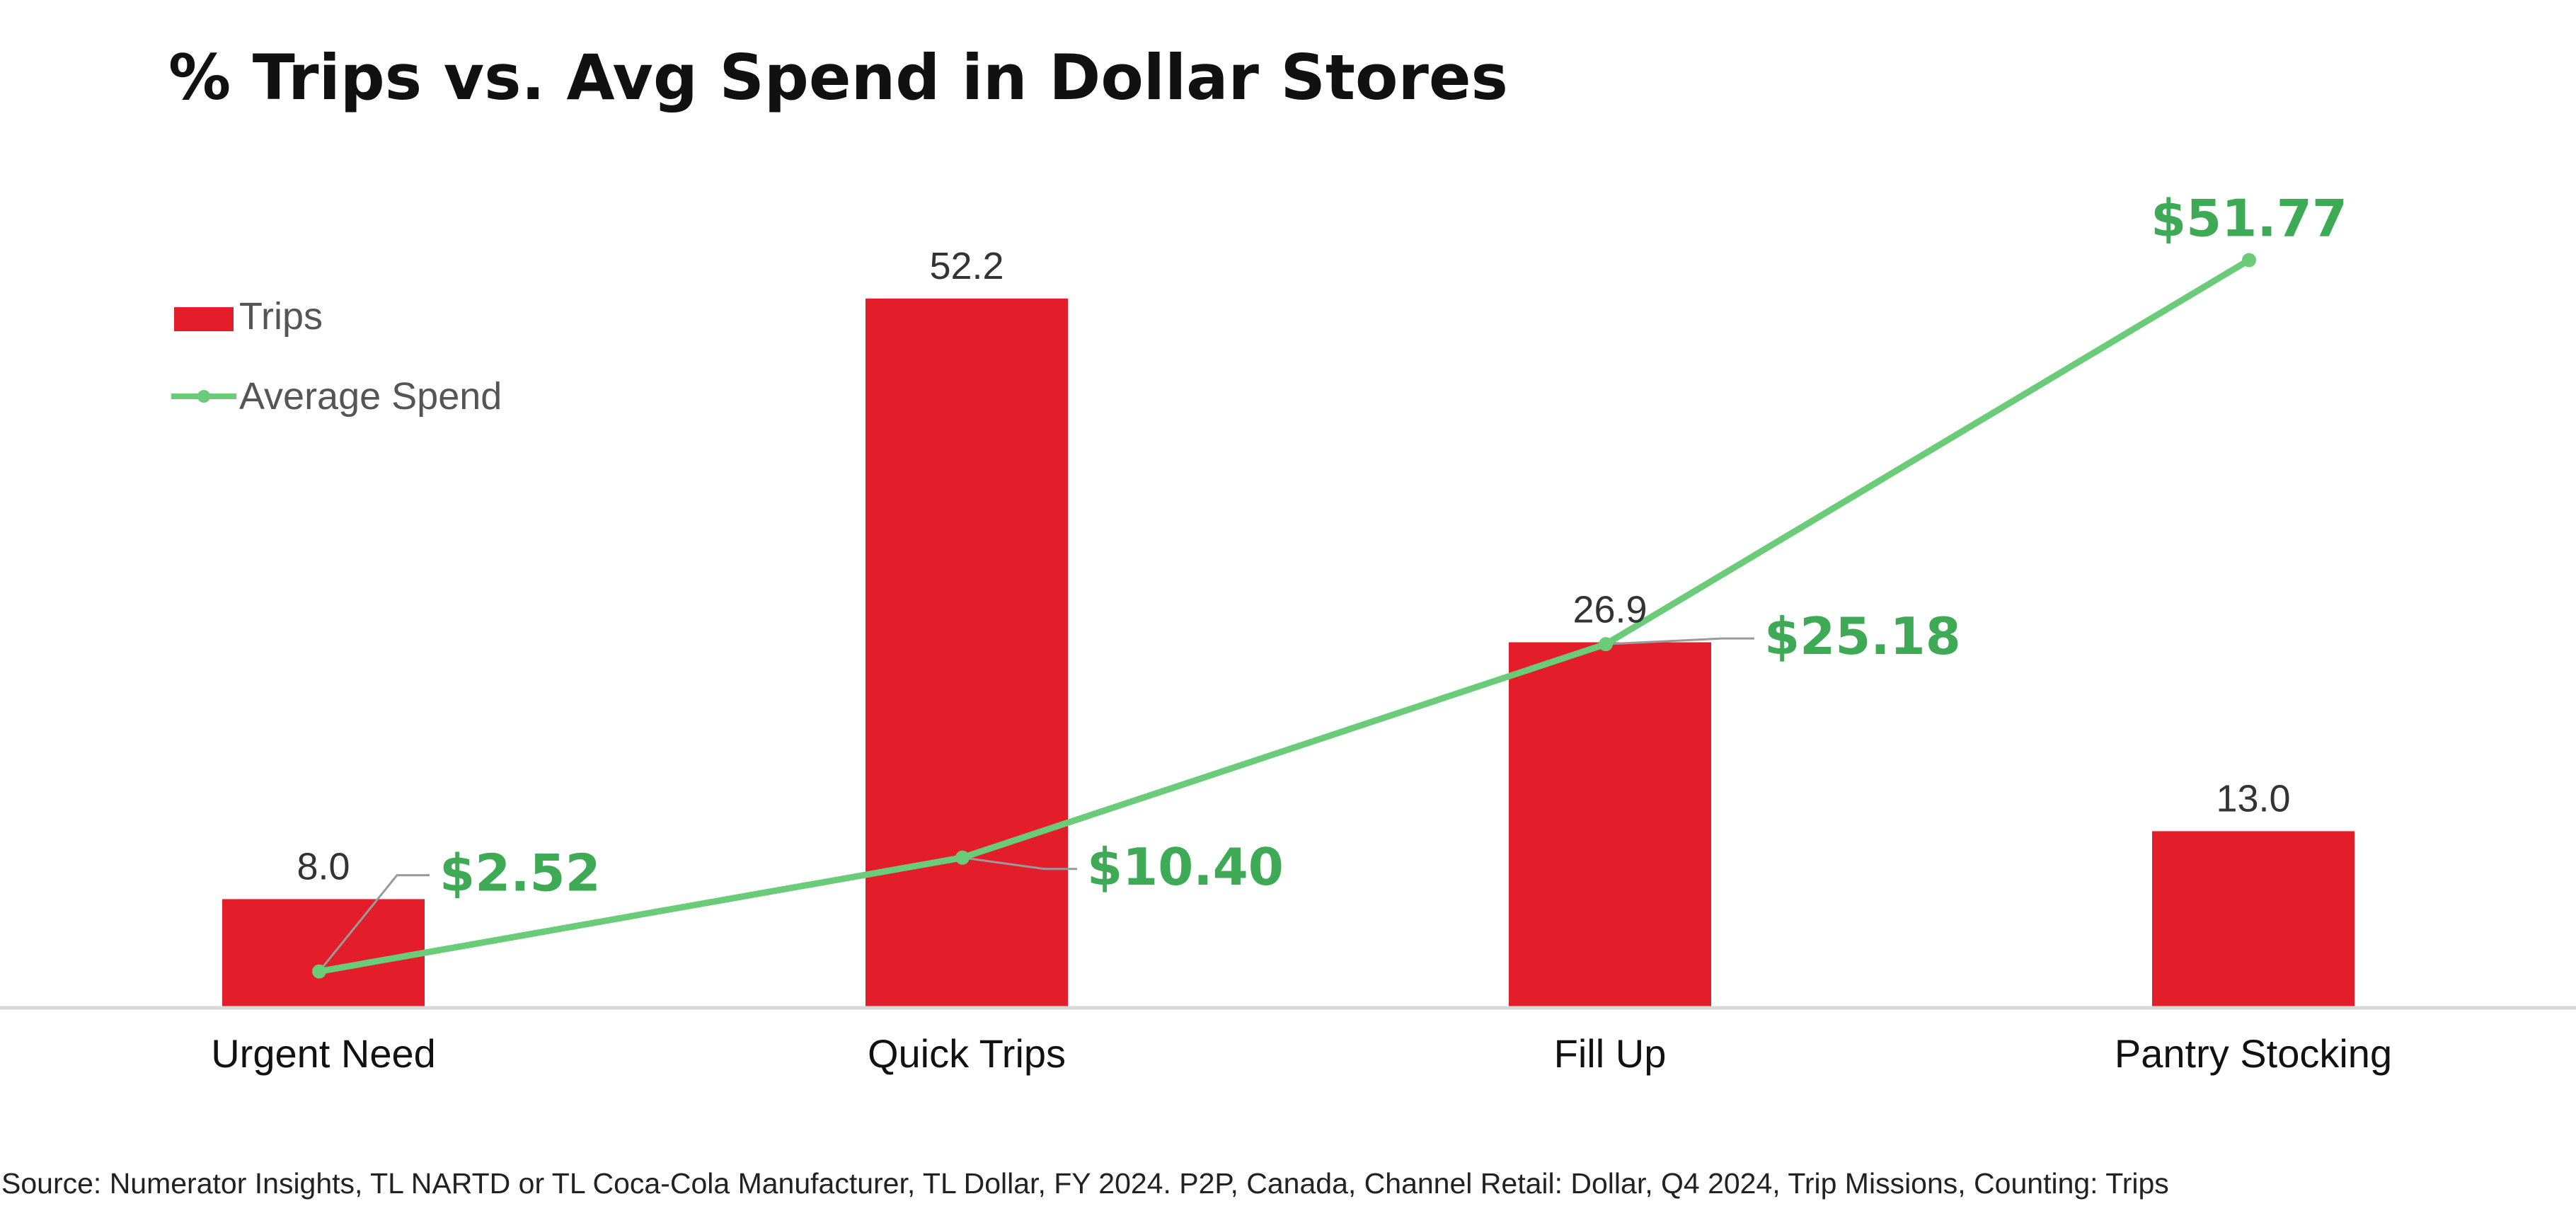 This screenshot has height=1206, width=2576. What do you see at coordinates (2249, 218) in the screenshot?
I see `average-spend-label: $51.77` at bounding box center [2249, 218].